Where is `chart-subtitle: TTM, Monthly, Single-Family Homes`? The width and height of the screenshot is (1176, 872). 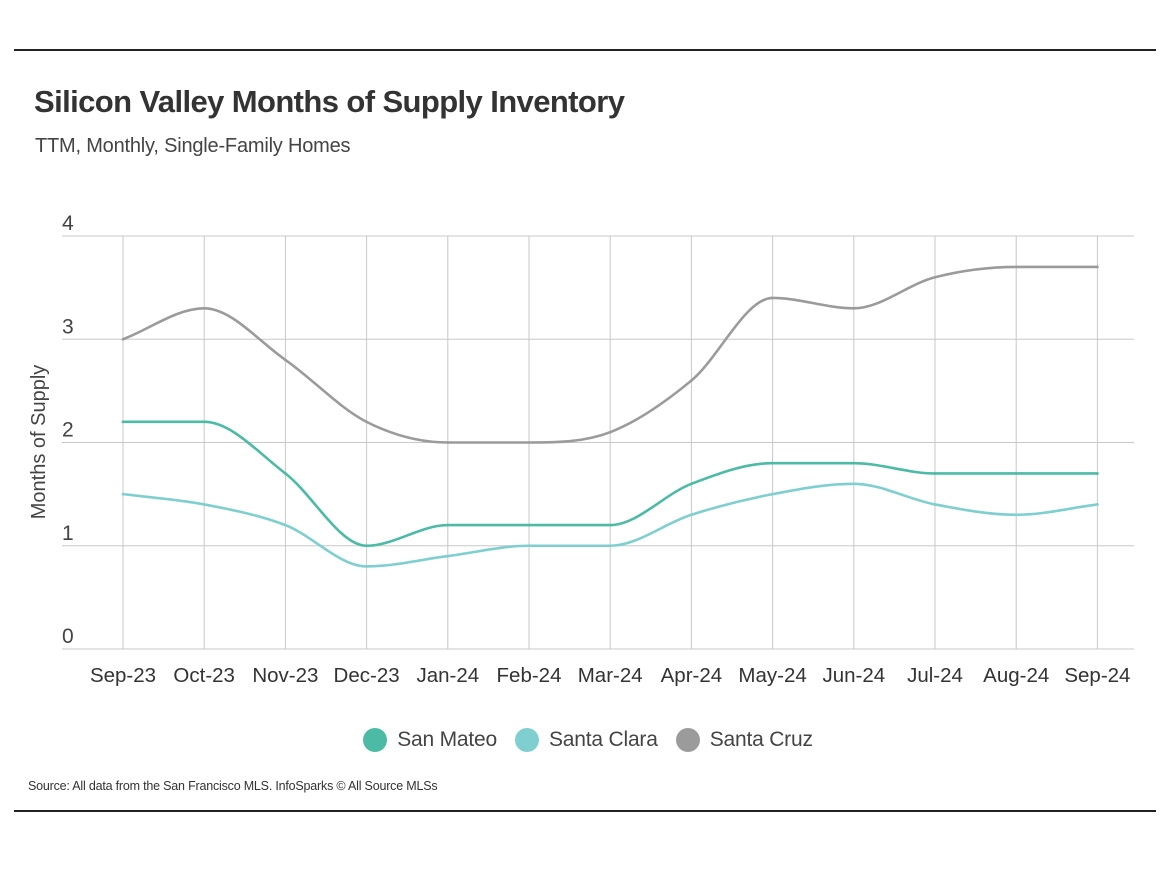
chart-subtitle: TTM, Monthly, Single-Family Homes is located at coordinates (193, 146).